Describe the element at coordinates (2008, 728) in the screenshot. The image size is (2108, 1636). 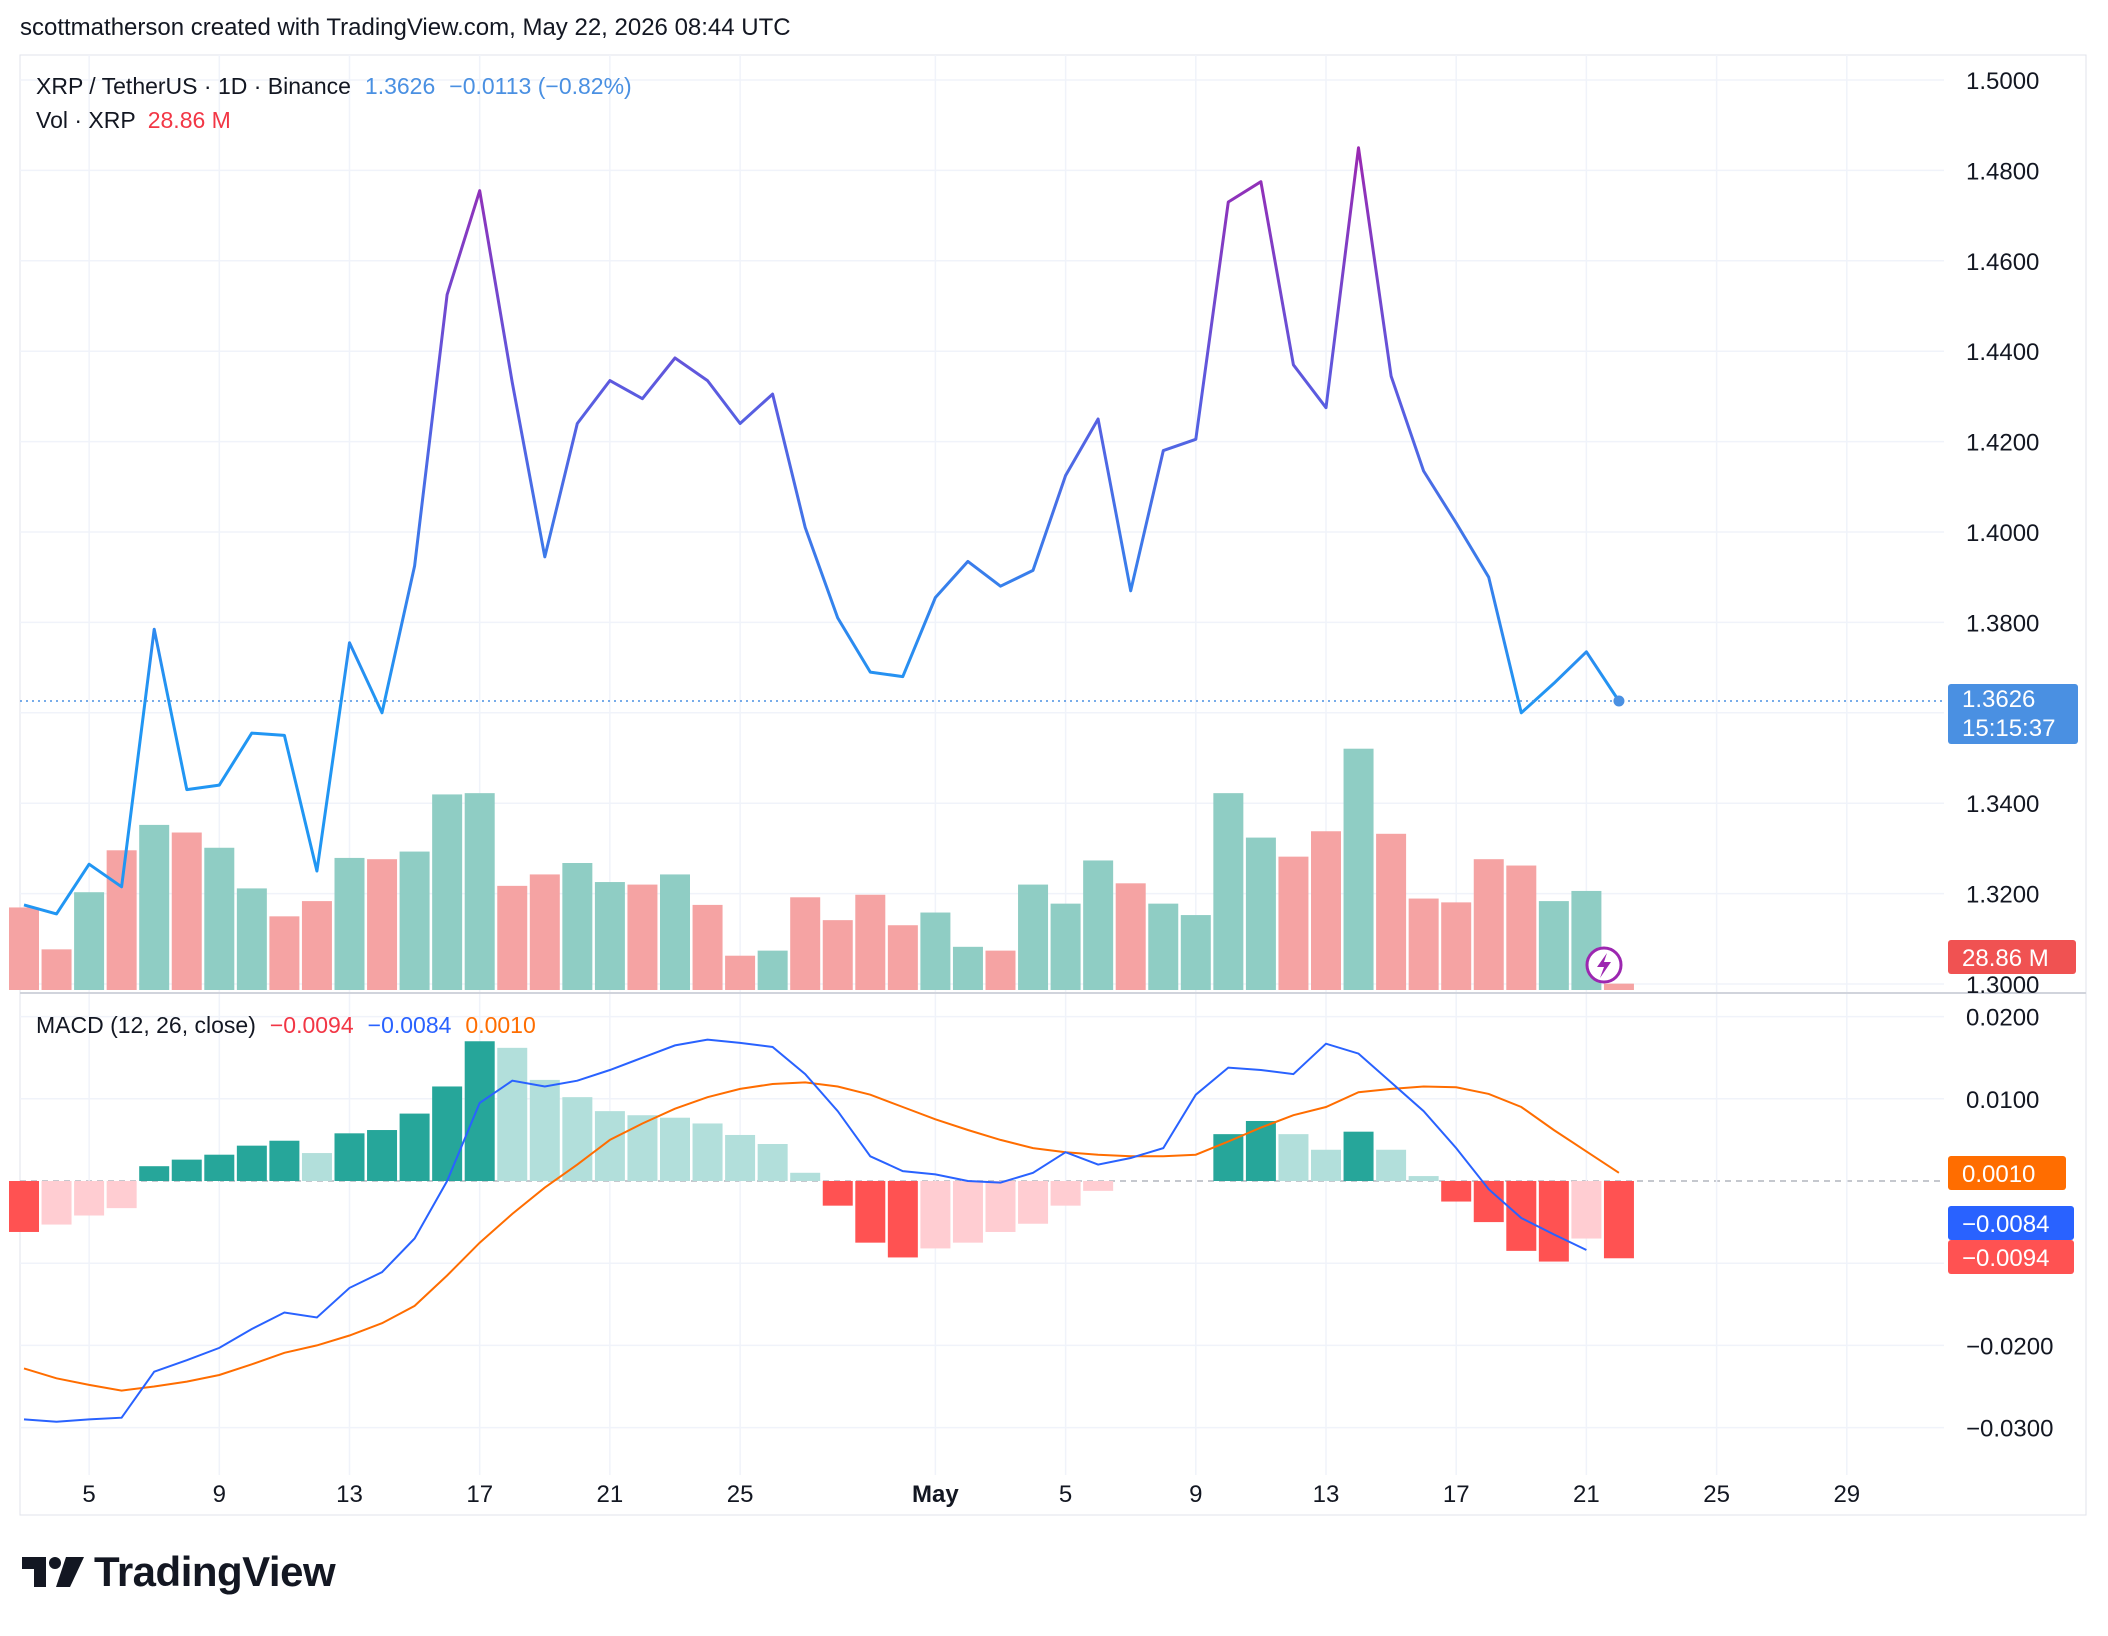
I see `price-badge-countdown: 15:15:37` at that location.